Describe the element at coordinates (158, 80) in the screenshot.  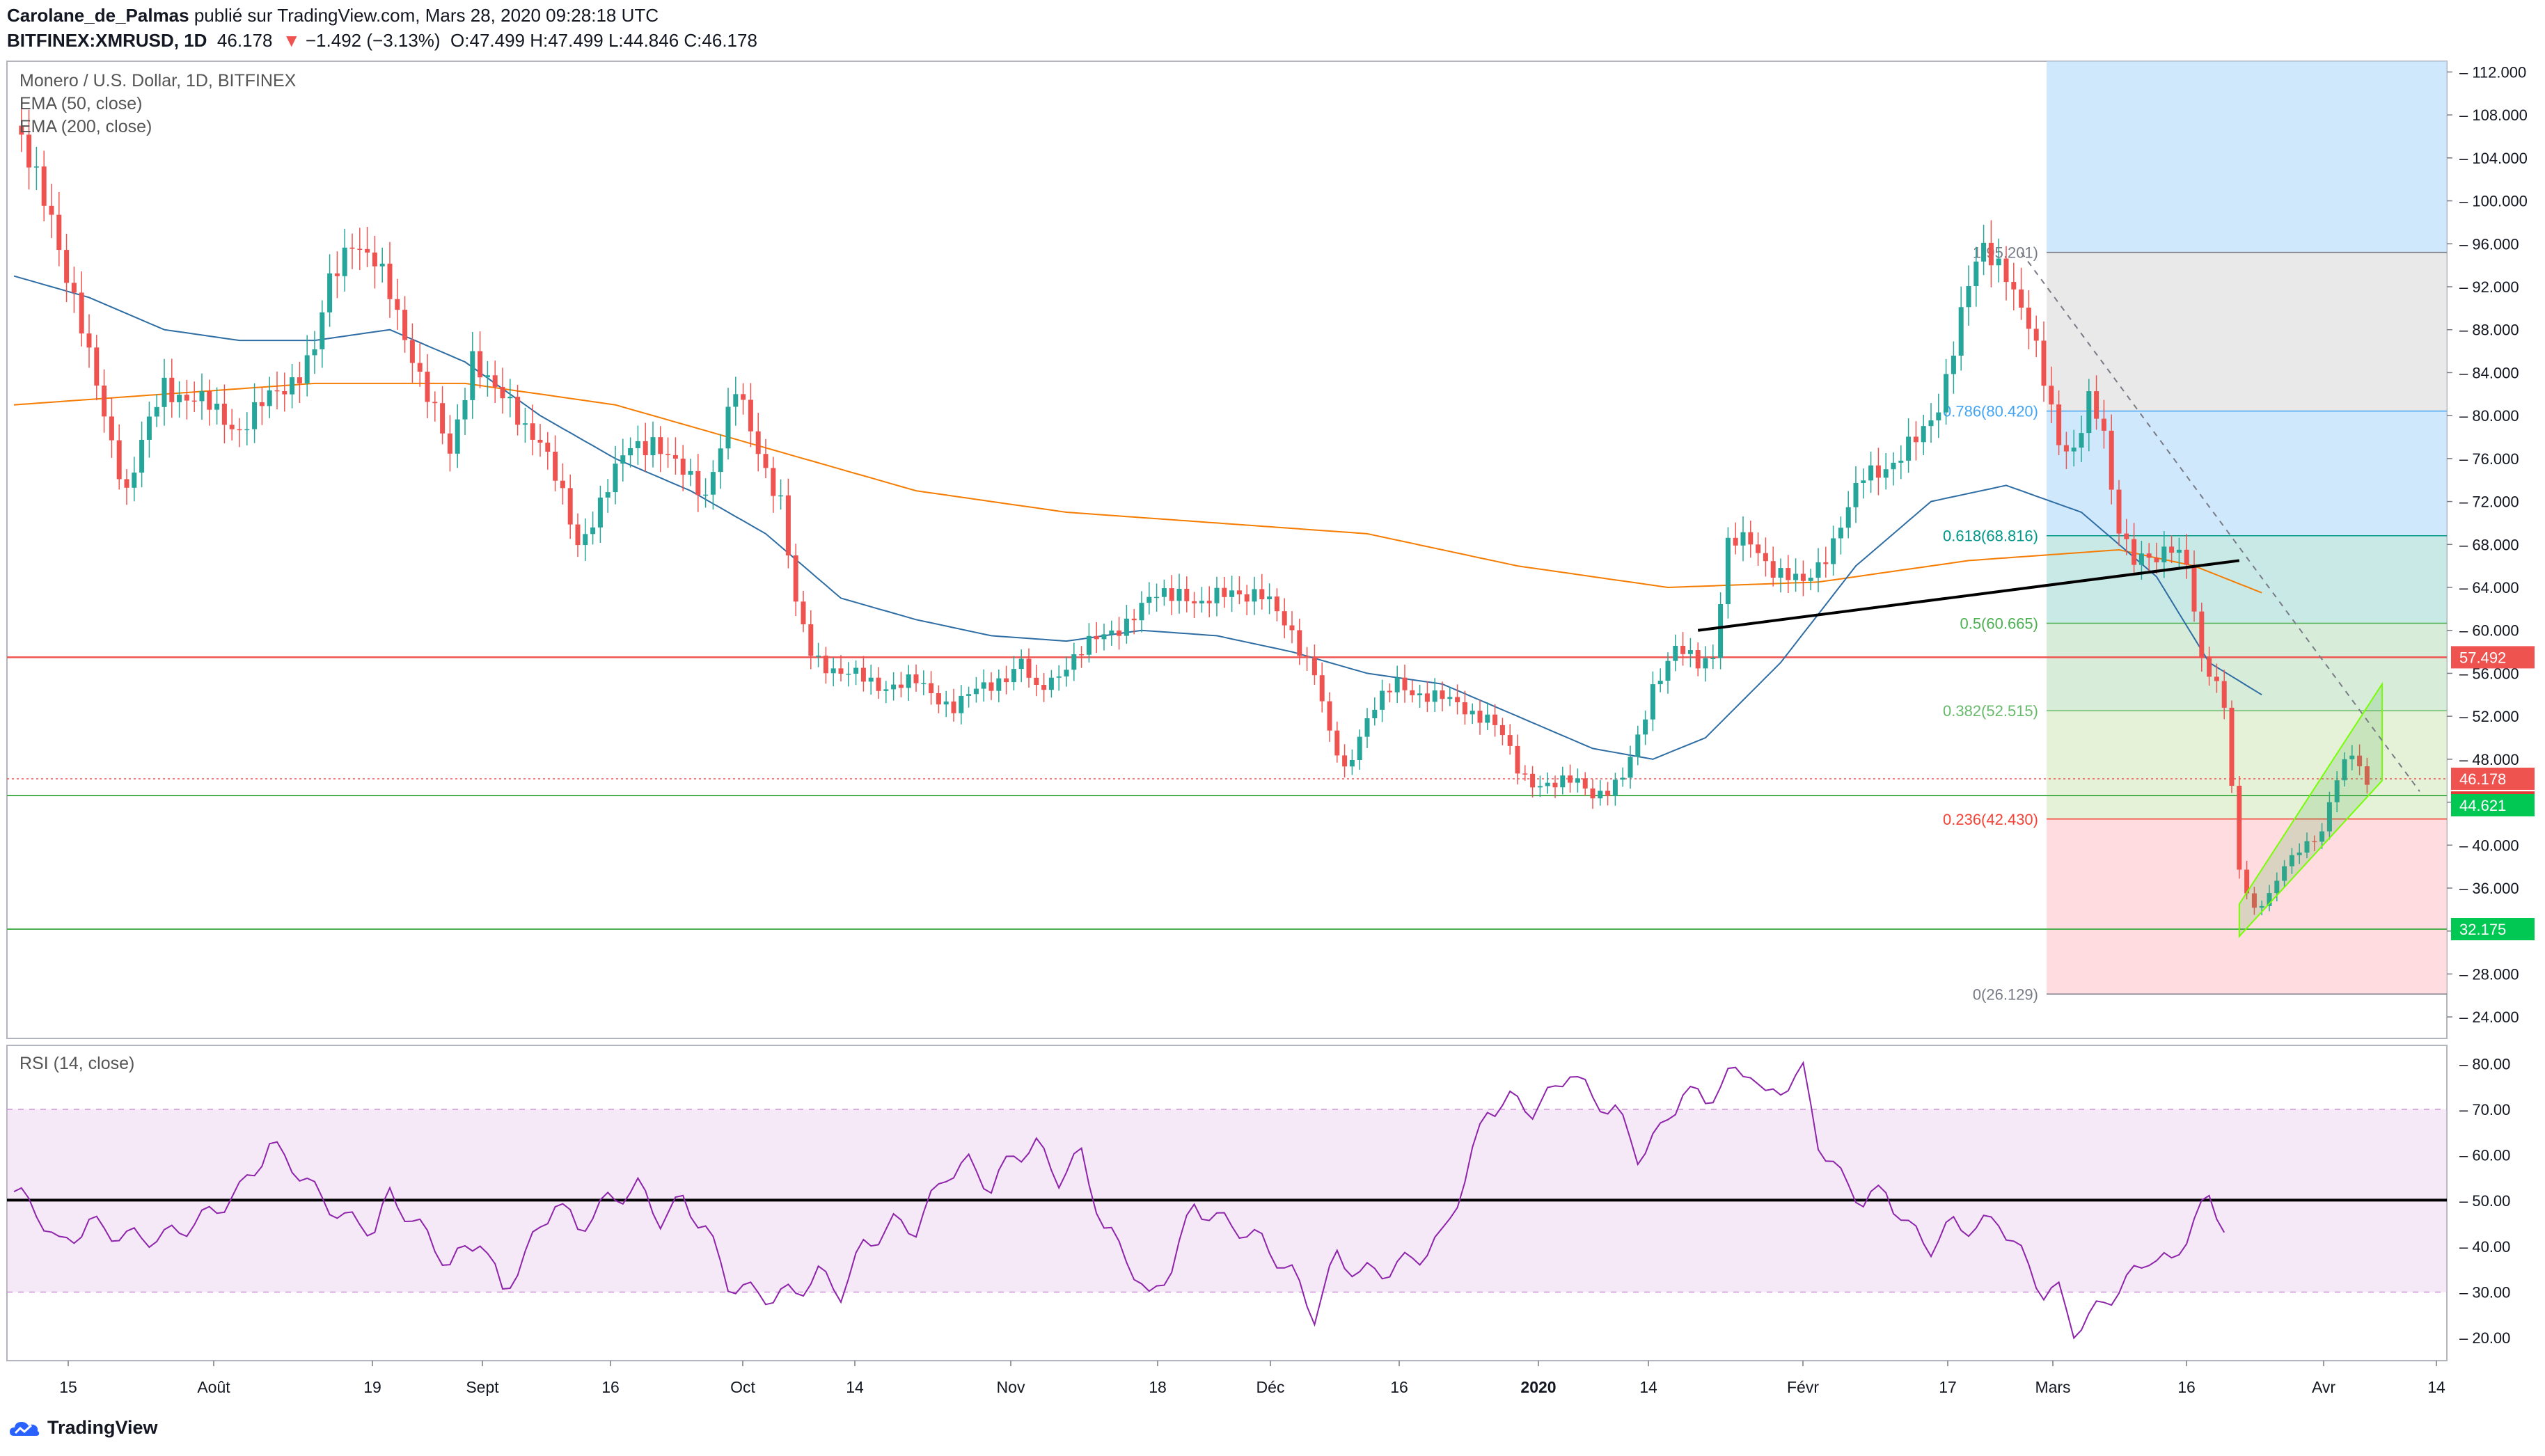
I see `chart-title-legend: Monero / U.S. Dollar, 1D, BITFINEX` at that location.